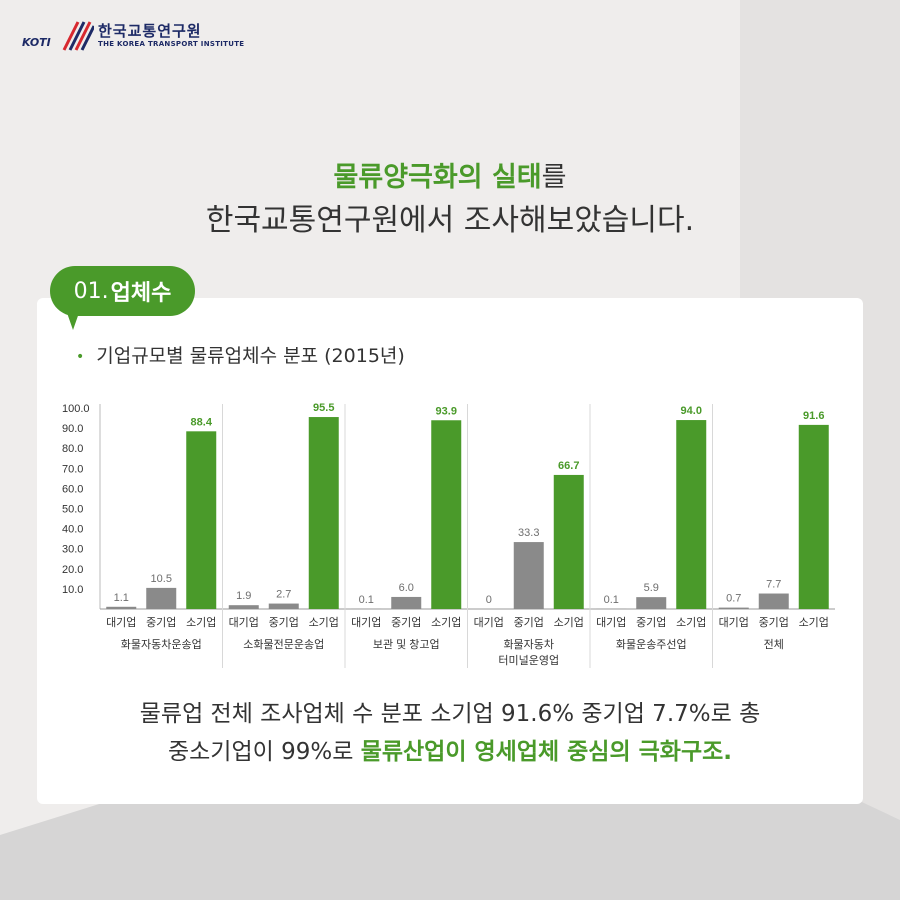 This screenshot has width=900, height=900. I want to click on logo-name-kr: 한국교통연구원, so click(150, 31).